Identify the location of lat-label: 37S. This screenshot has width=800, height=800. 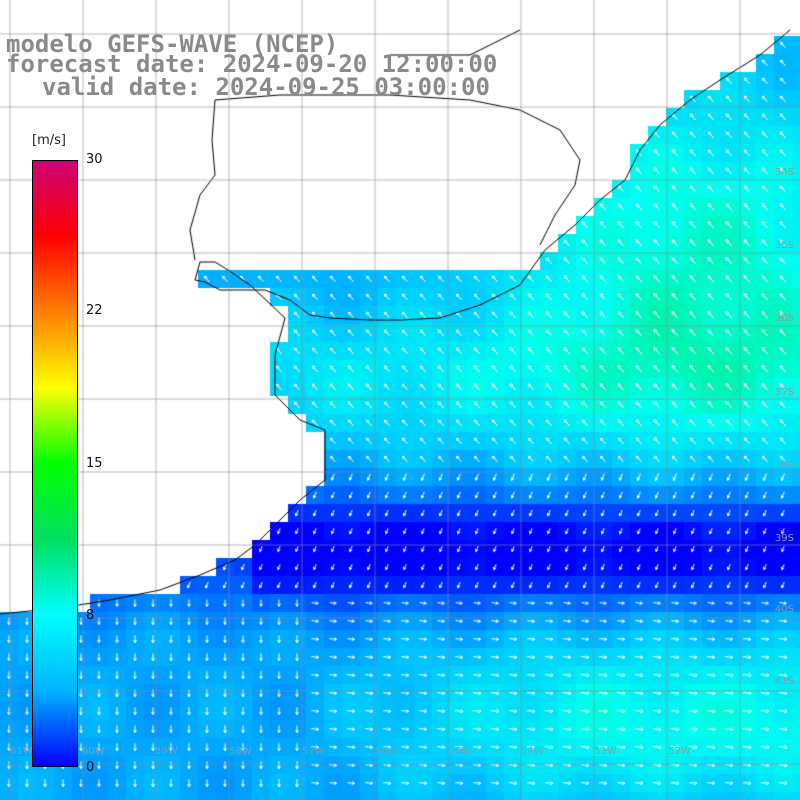
(784, 392).